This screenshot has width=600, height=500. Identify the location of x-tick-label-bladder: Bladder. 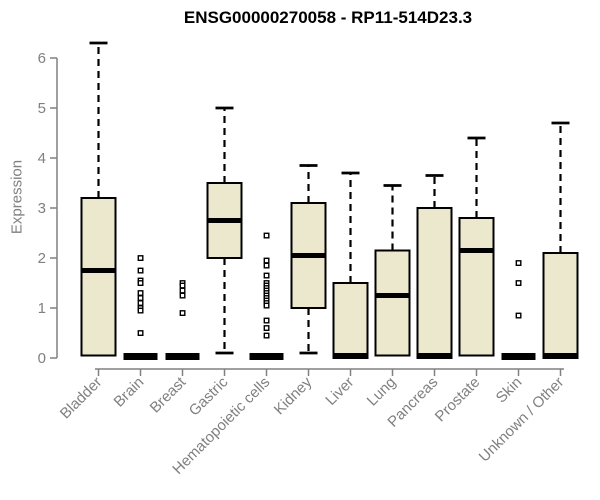
(81, 398).